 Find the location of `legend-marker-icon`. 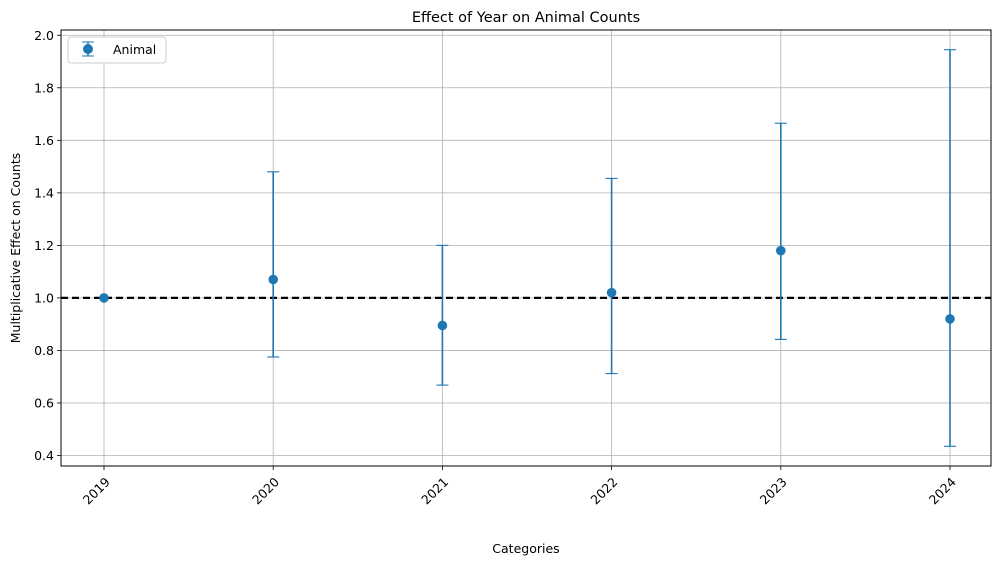

legend-marker-icon is located at coordinates (88, 49).